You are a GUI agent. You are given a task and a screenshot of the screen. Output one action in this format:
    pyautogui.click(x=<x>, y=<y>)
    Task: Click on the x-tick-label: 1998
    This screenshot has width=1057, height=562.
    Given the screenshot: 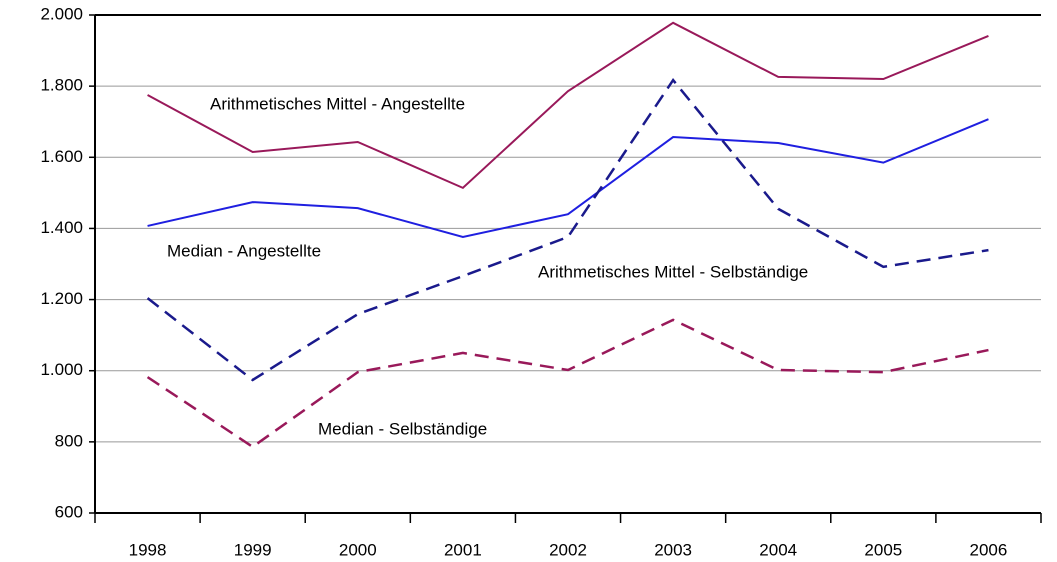 What is the action you would take?
    pyautogui.click(x=148, y=549)
    